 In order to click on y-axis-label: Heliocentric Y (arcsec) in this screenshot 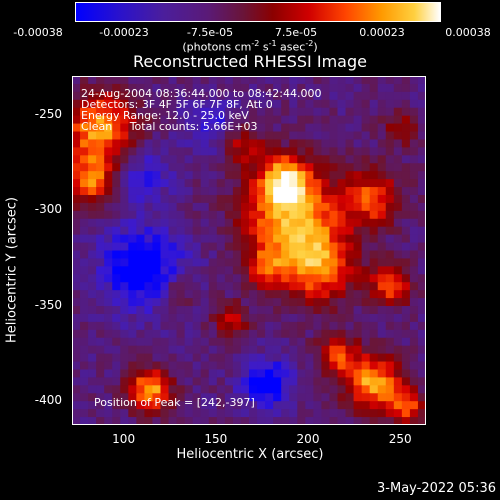, I will do `click(12, 270)`.